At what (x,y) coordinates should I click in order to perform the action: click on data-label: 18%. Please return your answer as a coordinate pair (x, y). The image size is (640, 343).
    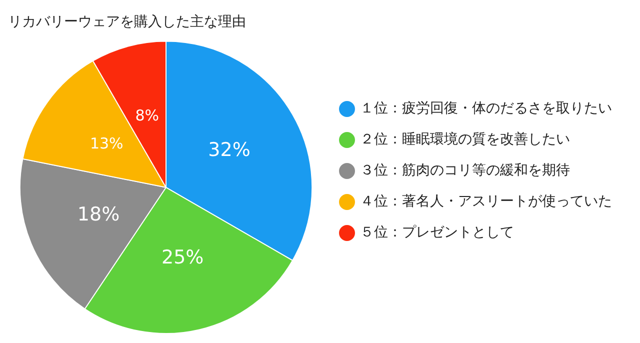
    Looking at the image, I should click on (98, 214).